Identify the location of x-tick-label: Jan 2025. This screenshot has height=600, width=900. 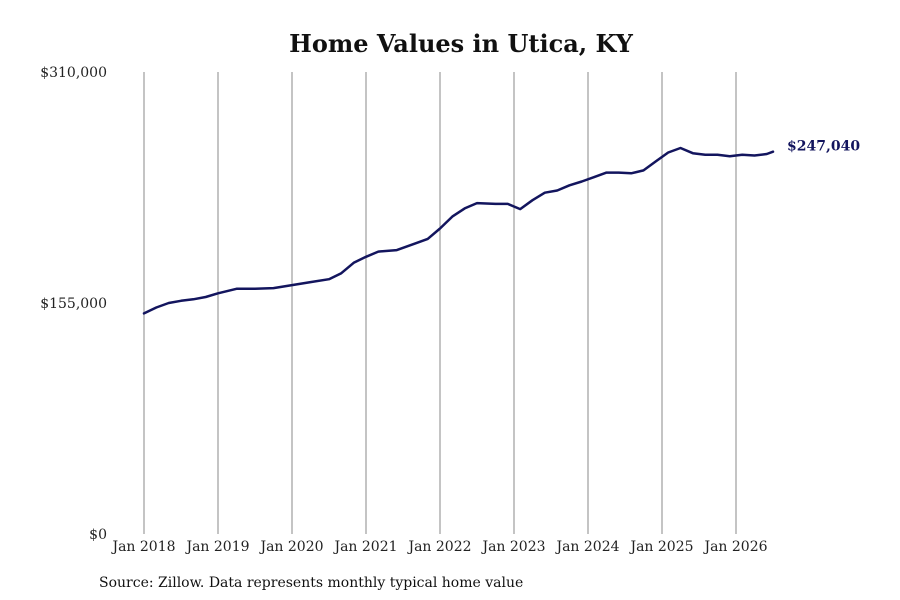
(660, 547).